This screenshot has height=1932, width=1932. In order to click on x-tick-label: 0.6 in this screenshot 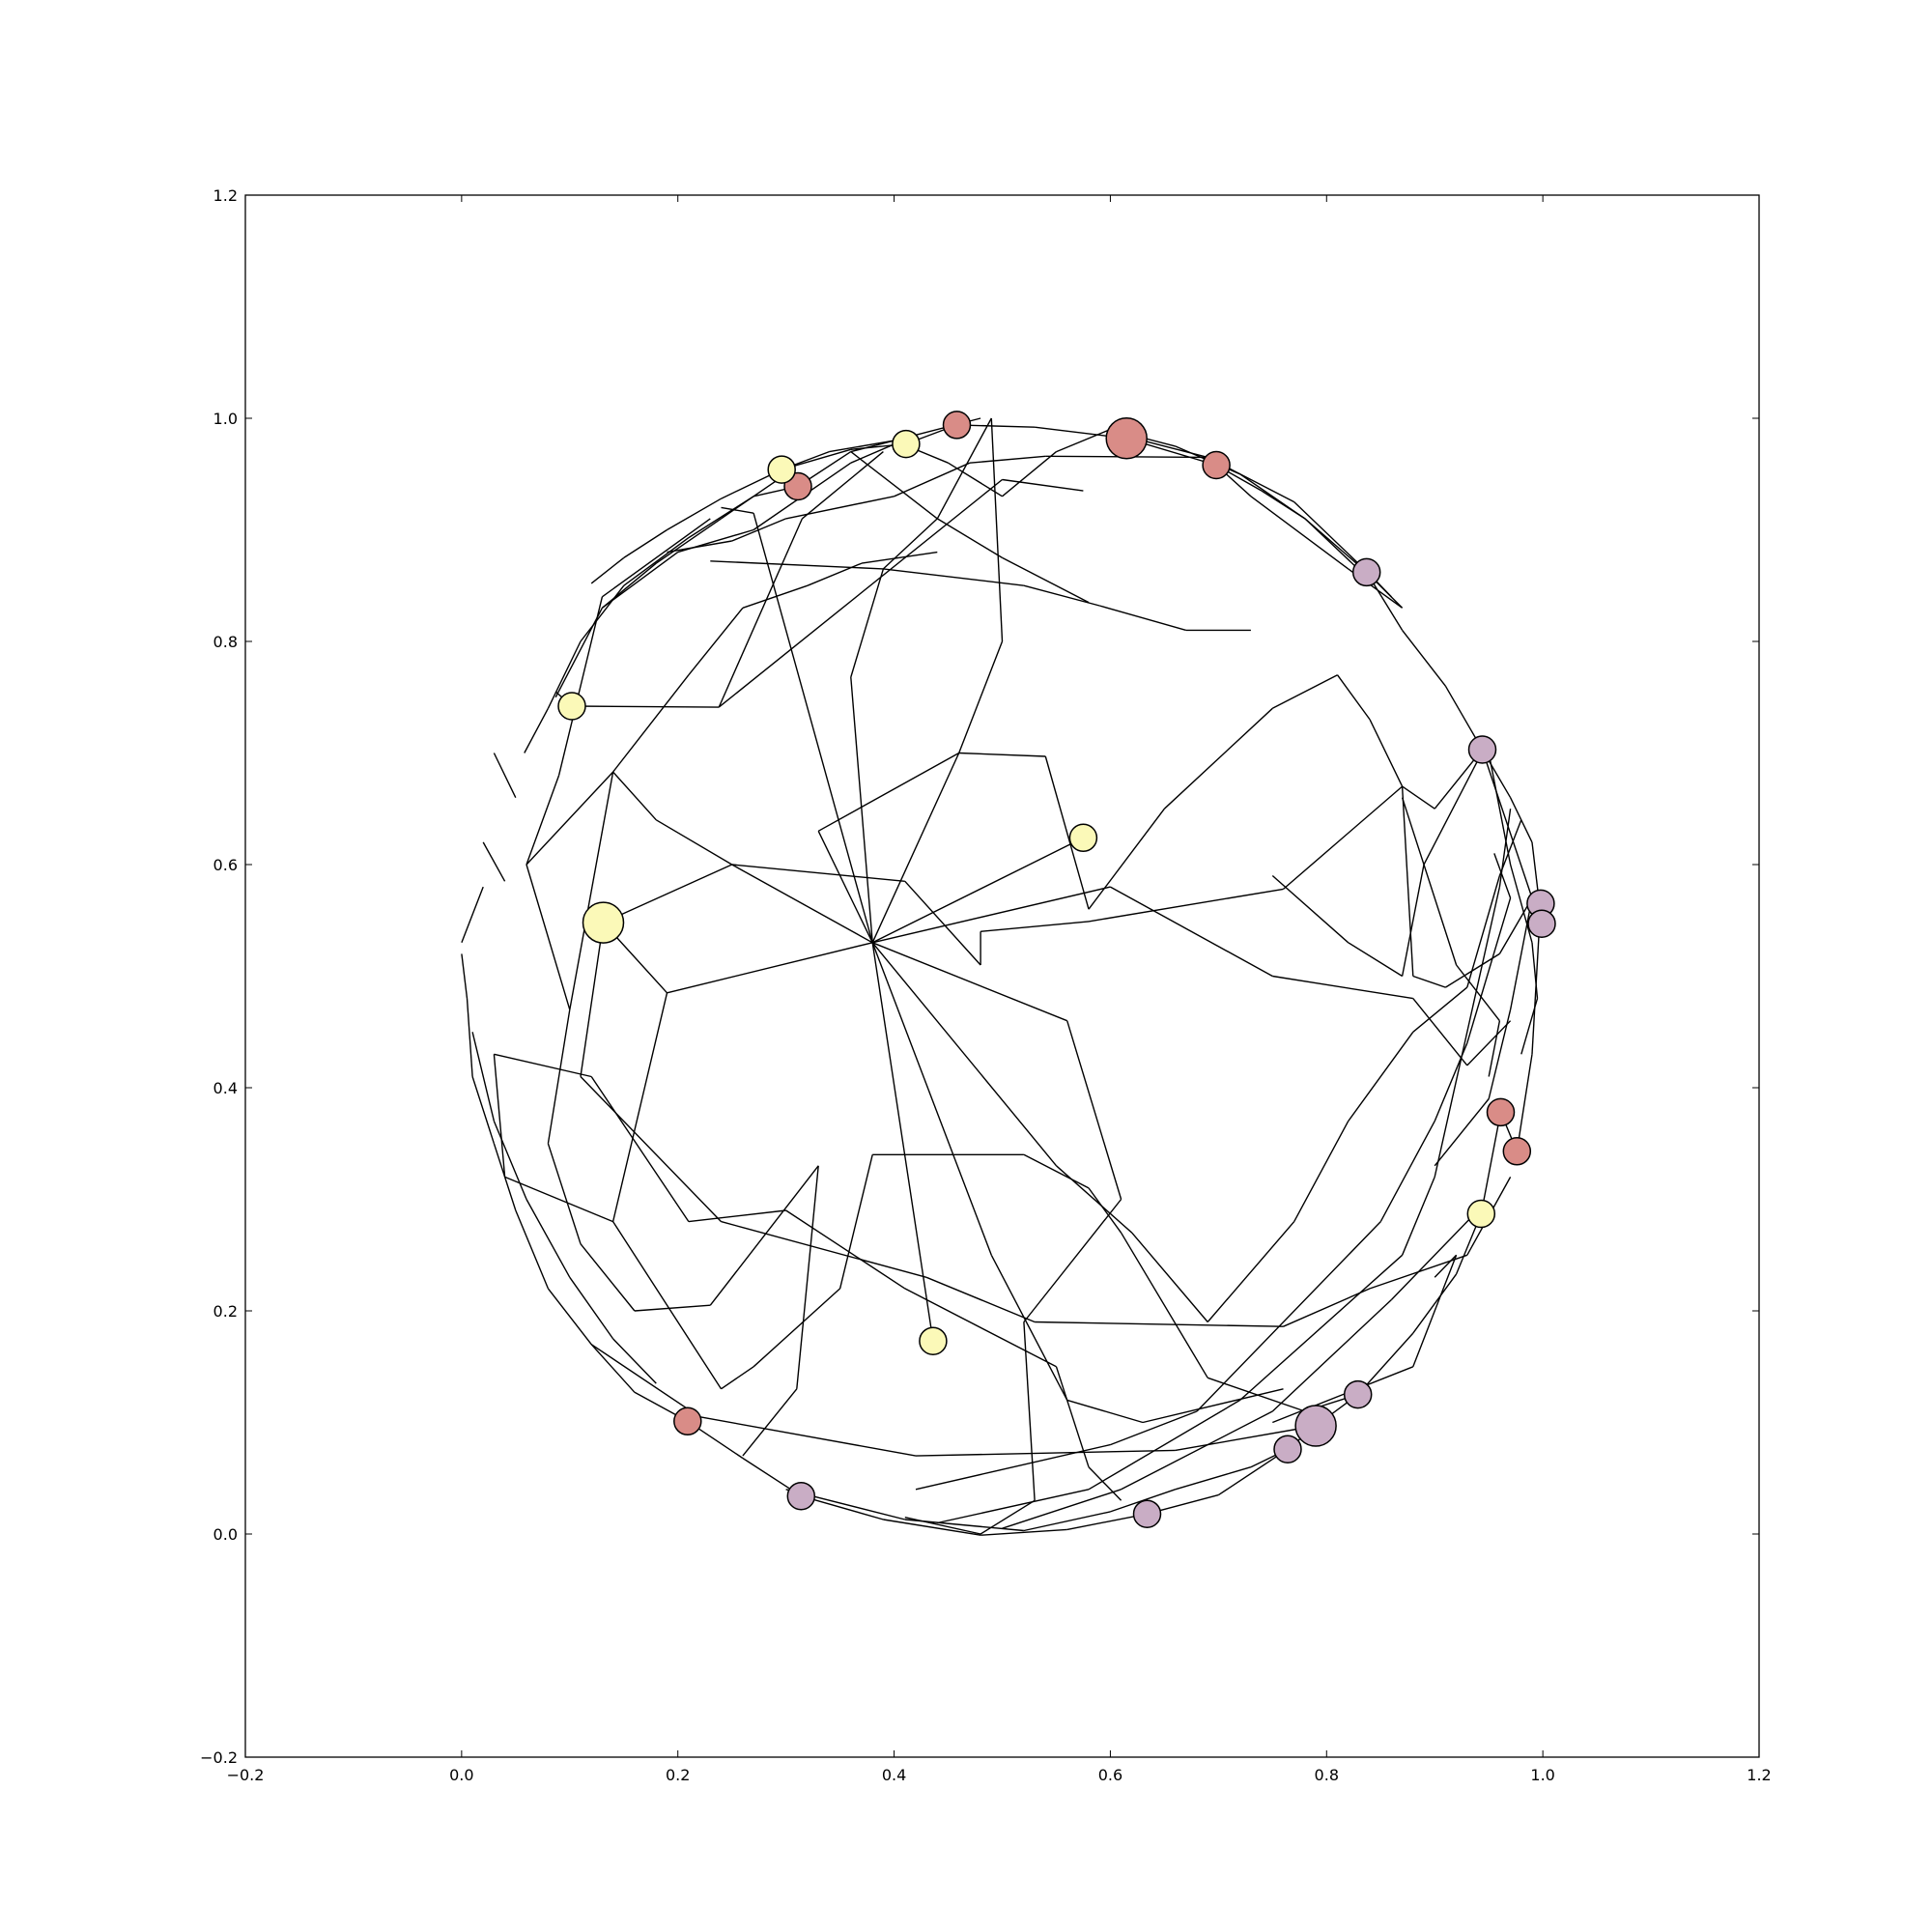, I will do `click(1110, 1775)`.